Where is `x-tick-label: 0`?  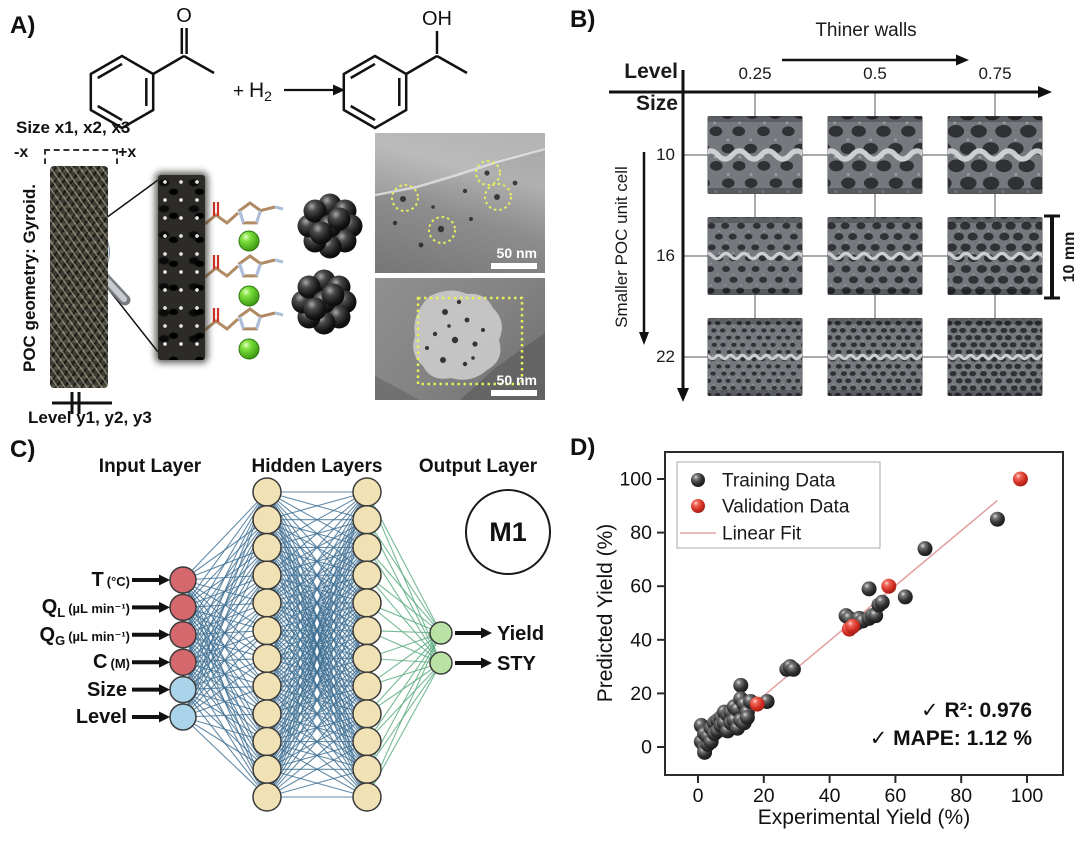
x-tick-label: 0 is located at coordinates (698, 796).